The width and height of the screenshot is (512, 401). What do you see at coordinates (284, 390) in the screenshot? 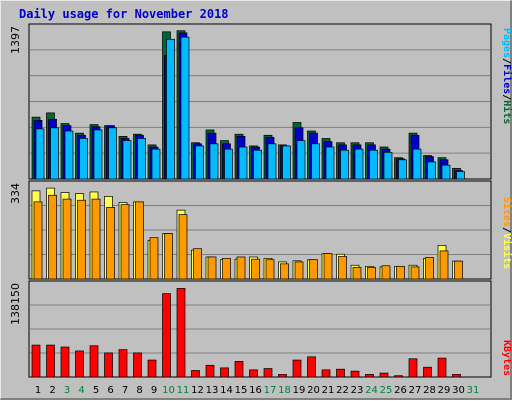
I see `x-tick-day-18: 18` at bounding box center [284, 390].